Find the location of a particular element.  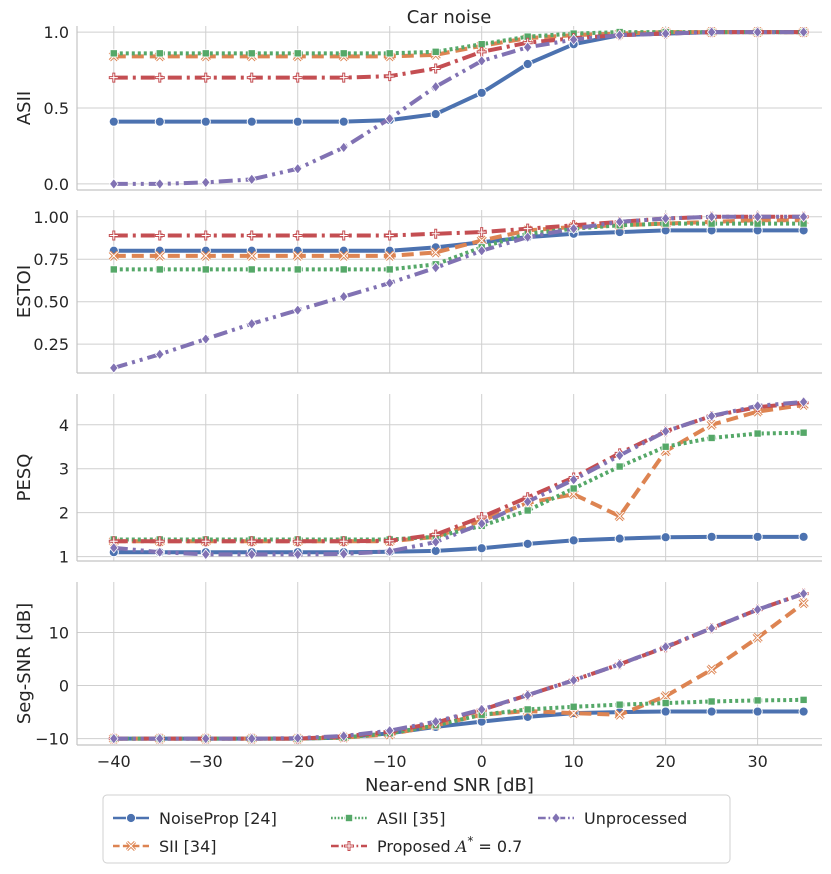

x-tick-label: −40 is located at coordinates (114, 761).